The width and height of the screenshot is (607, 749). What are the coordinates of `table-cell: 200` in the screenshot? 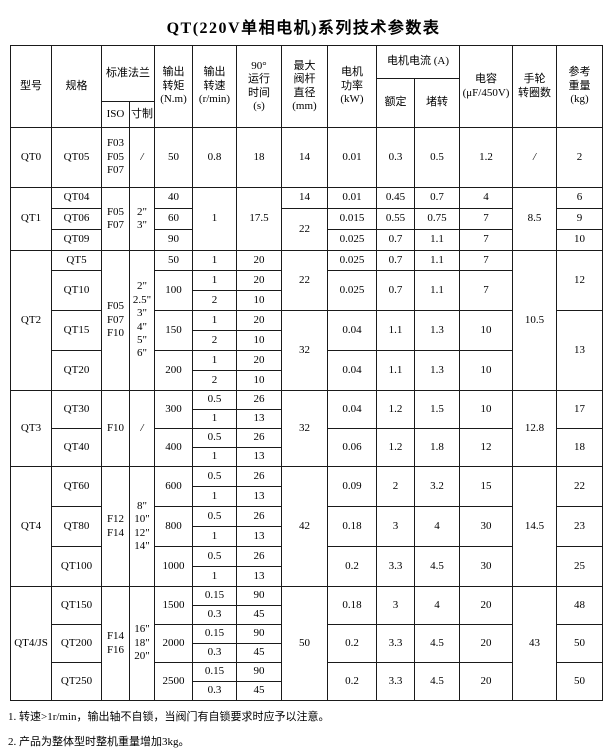 It's located at (173, 370).